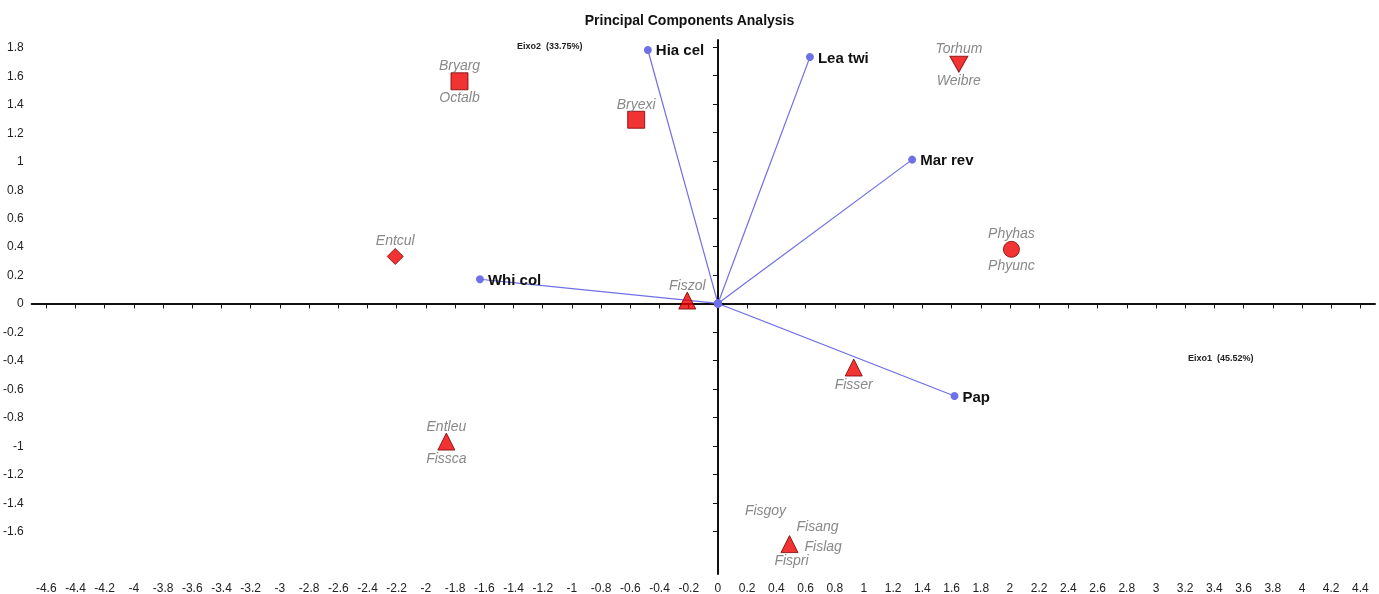  Describe the element at coordinates (105, 587) in the screenshot. I see `x-tick-label: -4.2` at that location.